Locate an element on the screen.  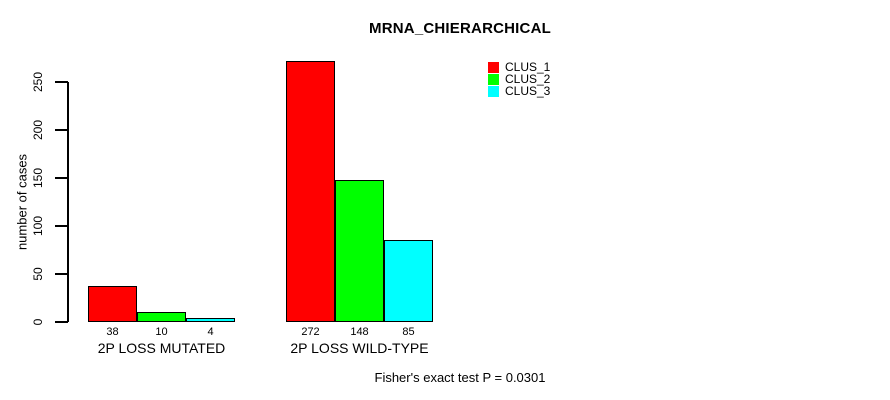
bar-value-label: 10 is located at coordinates (161, 332).